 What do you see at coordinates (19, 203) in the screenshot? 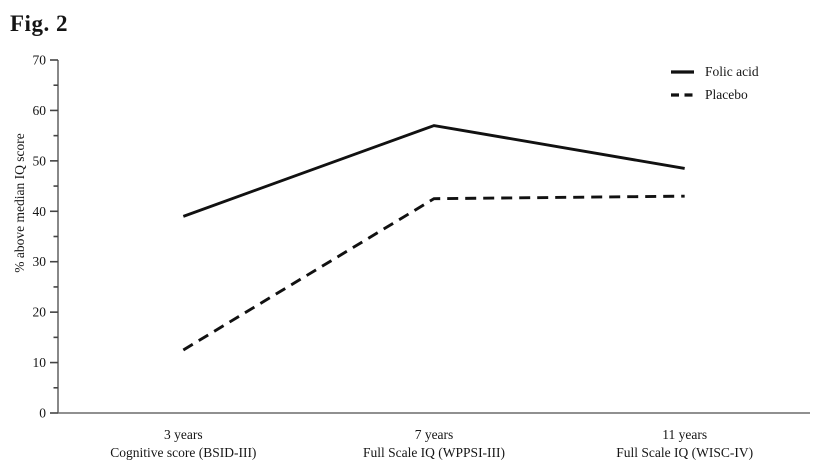
I see `y-axis-title: % above median IQ score` at bounding box center [19, 203].